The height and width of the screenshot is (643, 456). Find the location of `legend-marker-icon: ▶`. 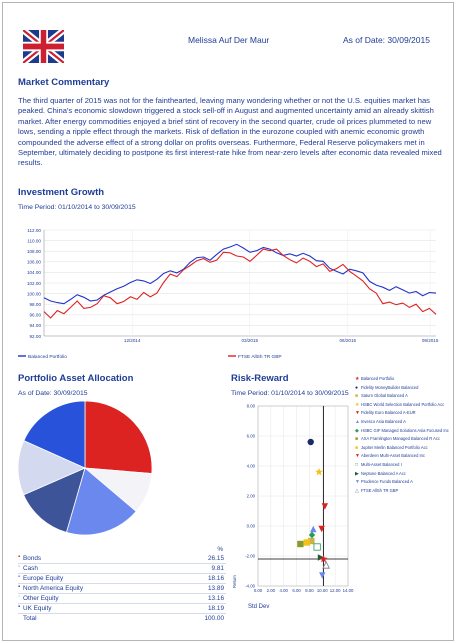

legend-marker-icon: ▶ is located at coordinates (357, 473).